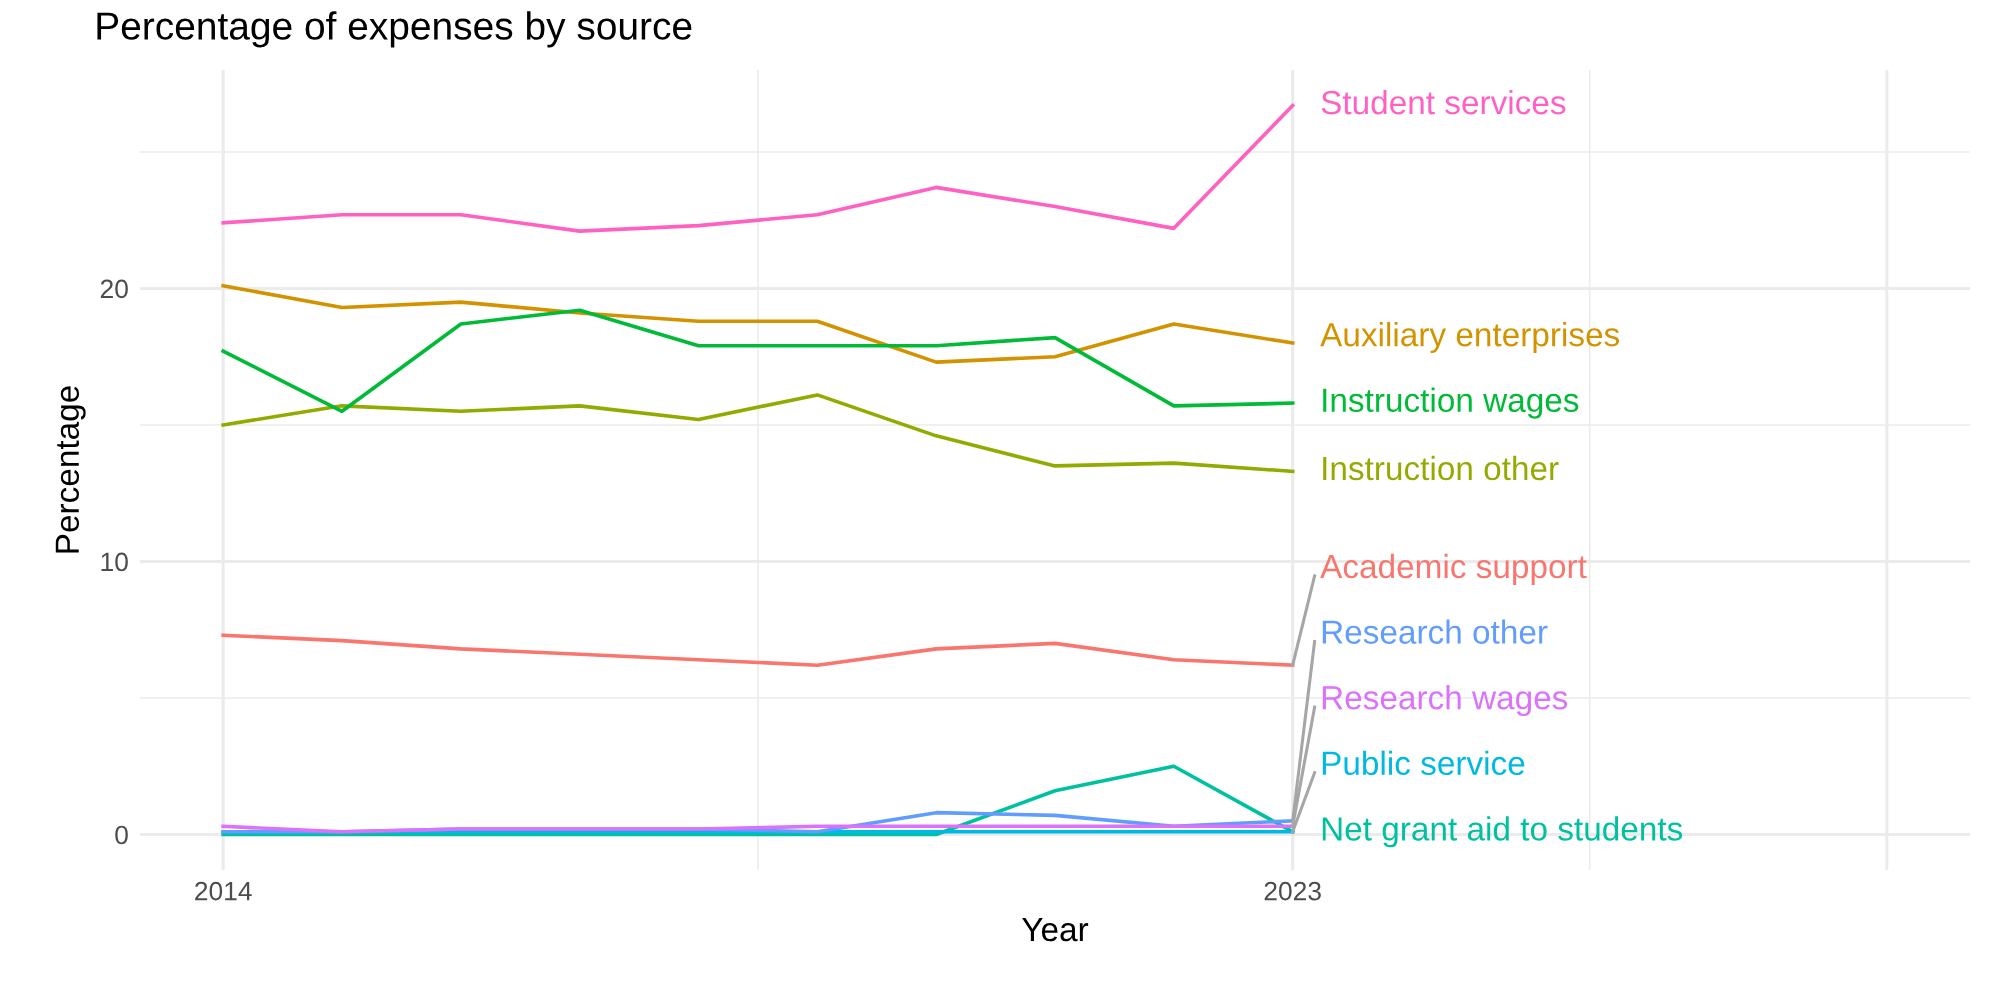  I want to click on text: Research other, so click(1435, 631).